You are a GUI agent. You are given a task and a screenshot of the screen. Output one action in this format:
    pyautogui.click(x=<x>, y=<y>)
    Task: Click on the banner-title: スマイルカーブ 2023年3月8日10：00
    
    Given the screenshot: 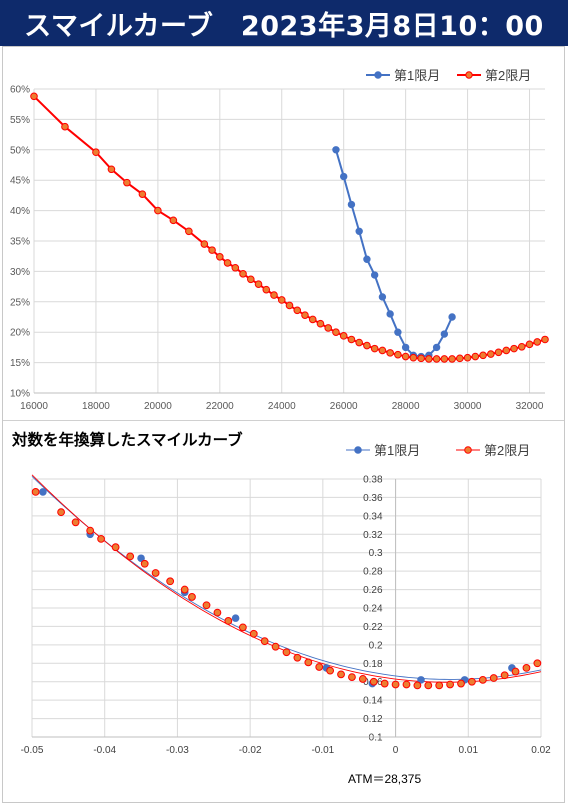 What is the action you would take?
    pyautogui.click(x=284, y=26)
    